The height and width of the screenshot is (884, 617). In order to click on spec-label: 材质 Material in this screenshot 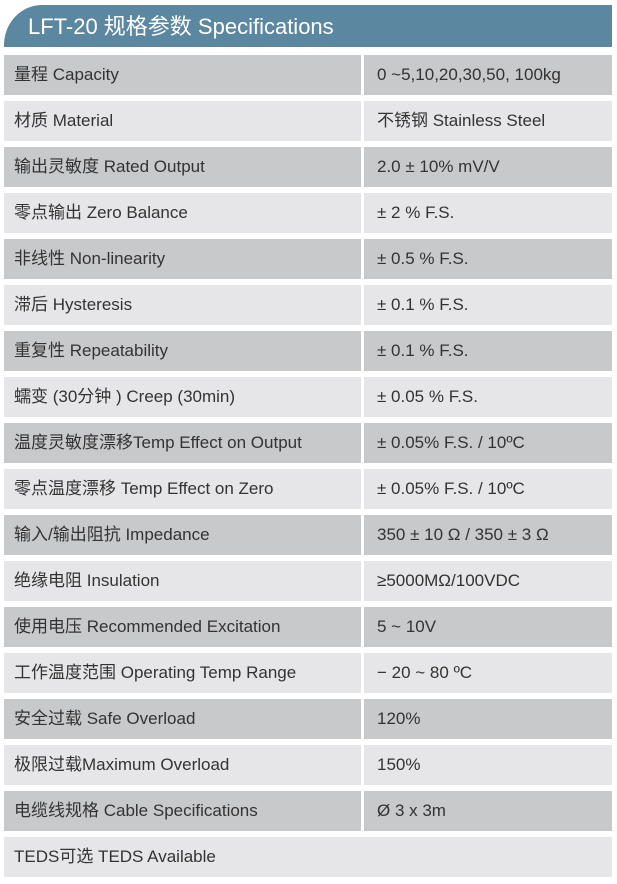, I will do `click(182, 121)`.